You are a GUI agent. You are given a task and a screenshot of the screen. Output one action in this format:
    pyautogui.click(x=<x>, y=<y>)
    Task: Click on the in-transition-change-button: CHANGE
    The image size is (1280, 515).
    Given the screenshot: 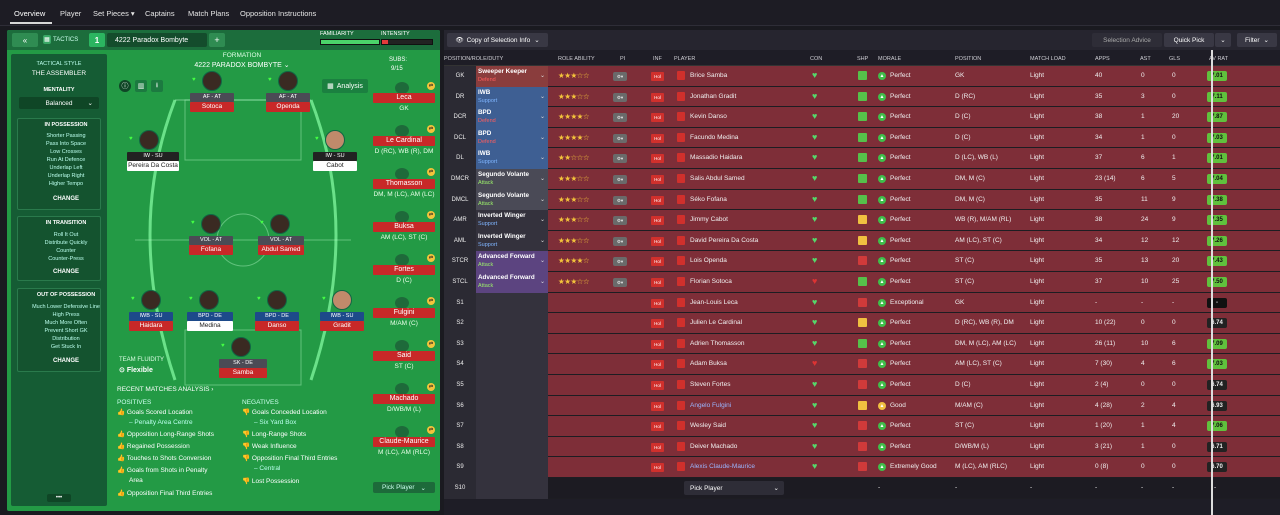 What is the action you would take?
    pyautogui.click(x=65, y=272)
    